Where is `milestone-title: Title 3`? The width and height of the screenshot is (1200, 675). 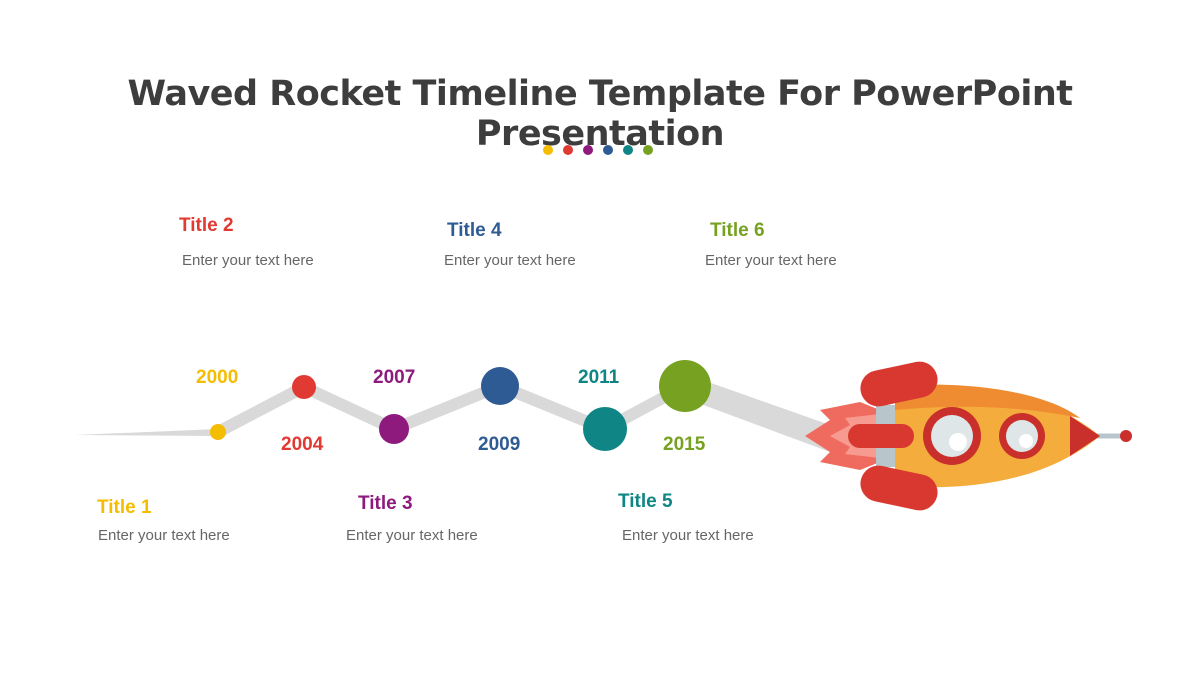
milestone-title: Title 3 is located at coordinates (385, 503).